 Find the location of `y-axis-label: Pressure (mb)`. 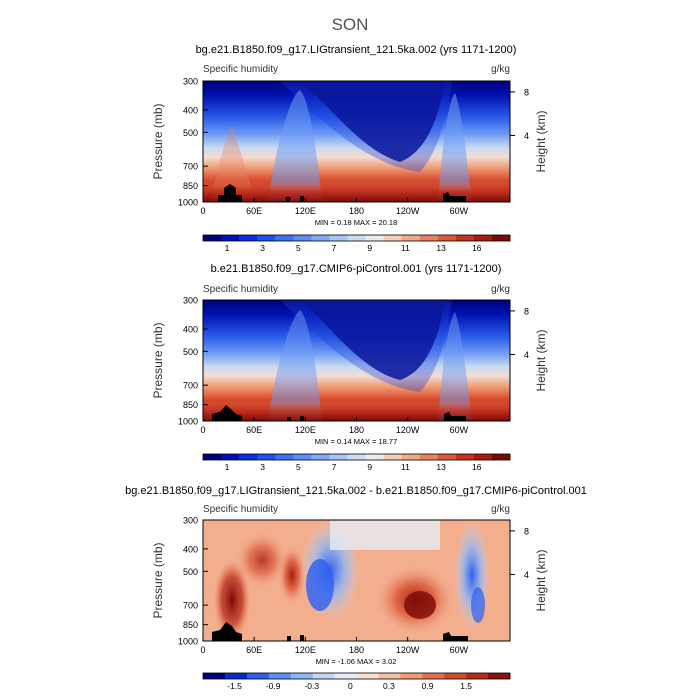

y-axis-label: Pressure (mb) is located at coordinates (158, 360).